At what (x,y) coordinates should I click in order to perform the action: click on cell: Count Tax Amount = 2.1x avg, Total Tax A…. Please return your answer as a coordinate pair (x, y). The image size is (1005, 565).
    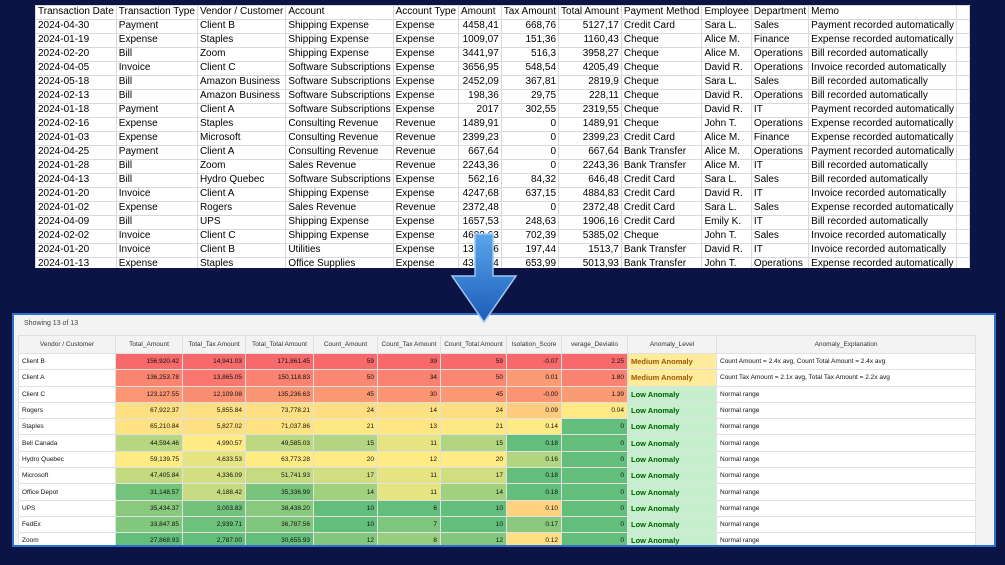
    Looking at the image, I should click on (846, 378).